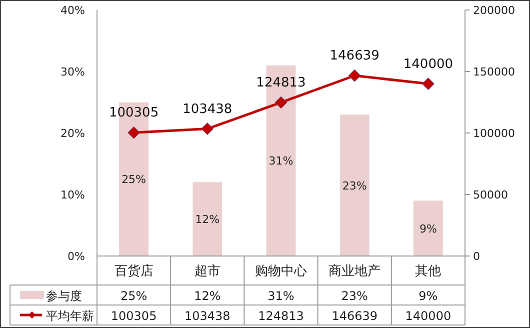 Image resolution: width=530 pixels, height=328 pixels. Describe the element at coordinates (207, 296) in the screenshot. I see `data-label: 12%` at that location.